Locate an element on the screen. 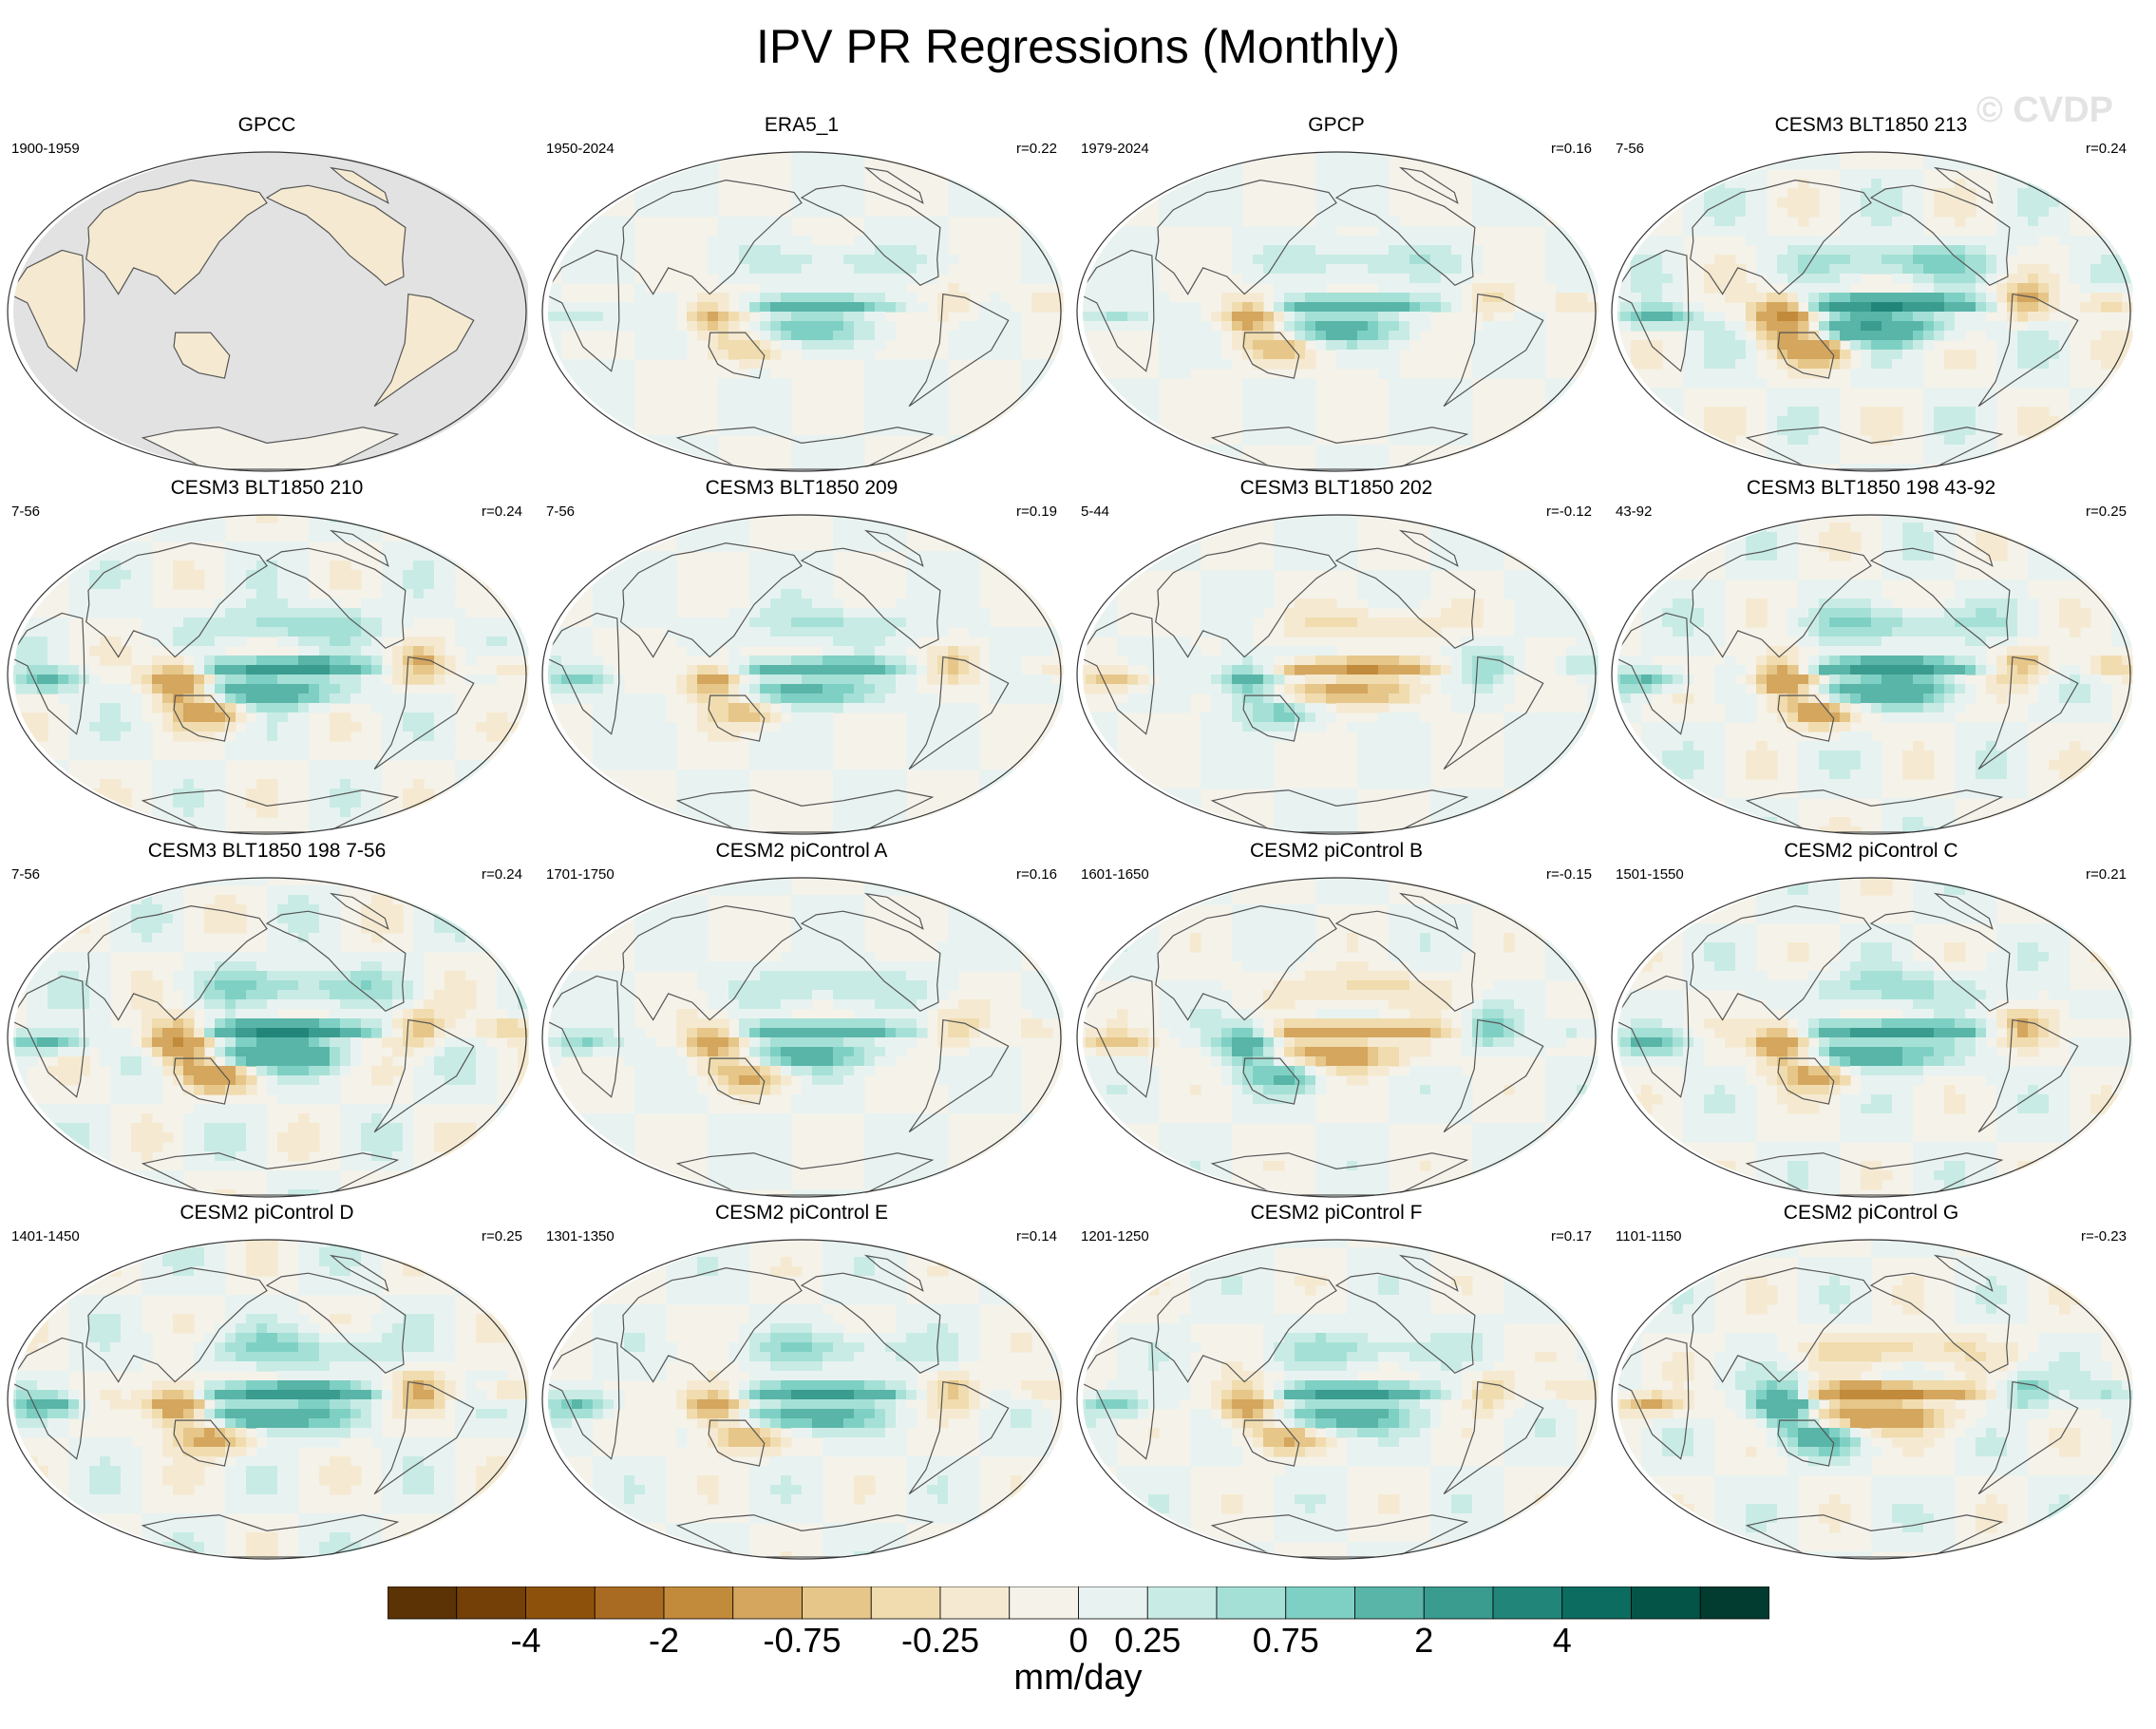  coastline is located at coordinates (805, 448).